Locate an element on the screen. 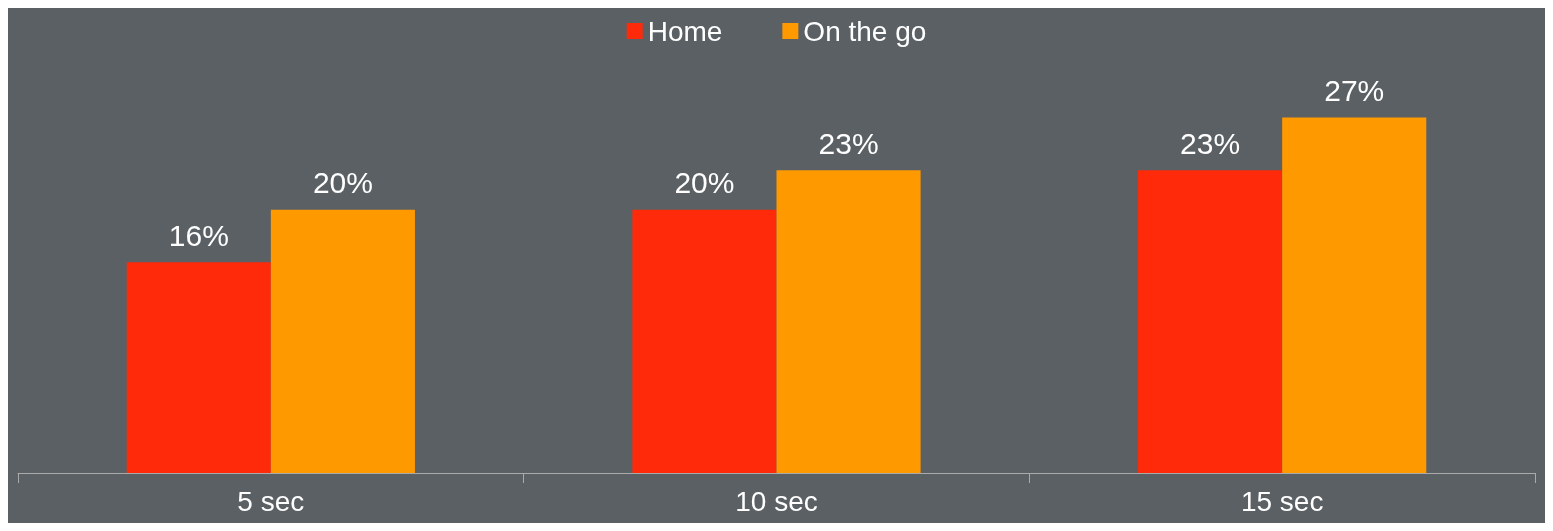  legend-label: Home is located at coordinates (685, 31).